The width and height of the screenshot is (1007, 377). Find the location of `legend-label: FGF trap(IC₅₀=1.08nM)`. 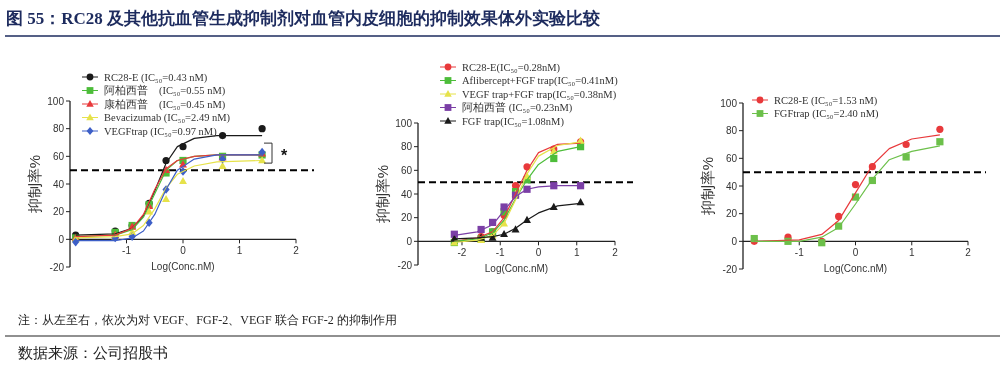

legend-label: FGF trap(IC₅₀=1.08nM) is located at coordinates (513, 121).